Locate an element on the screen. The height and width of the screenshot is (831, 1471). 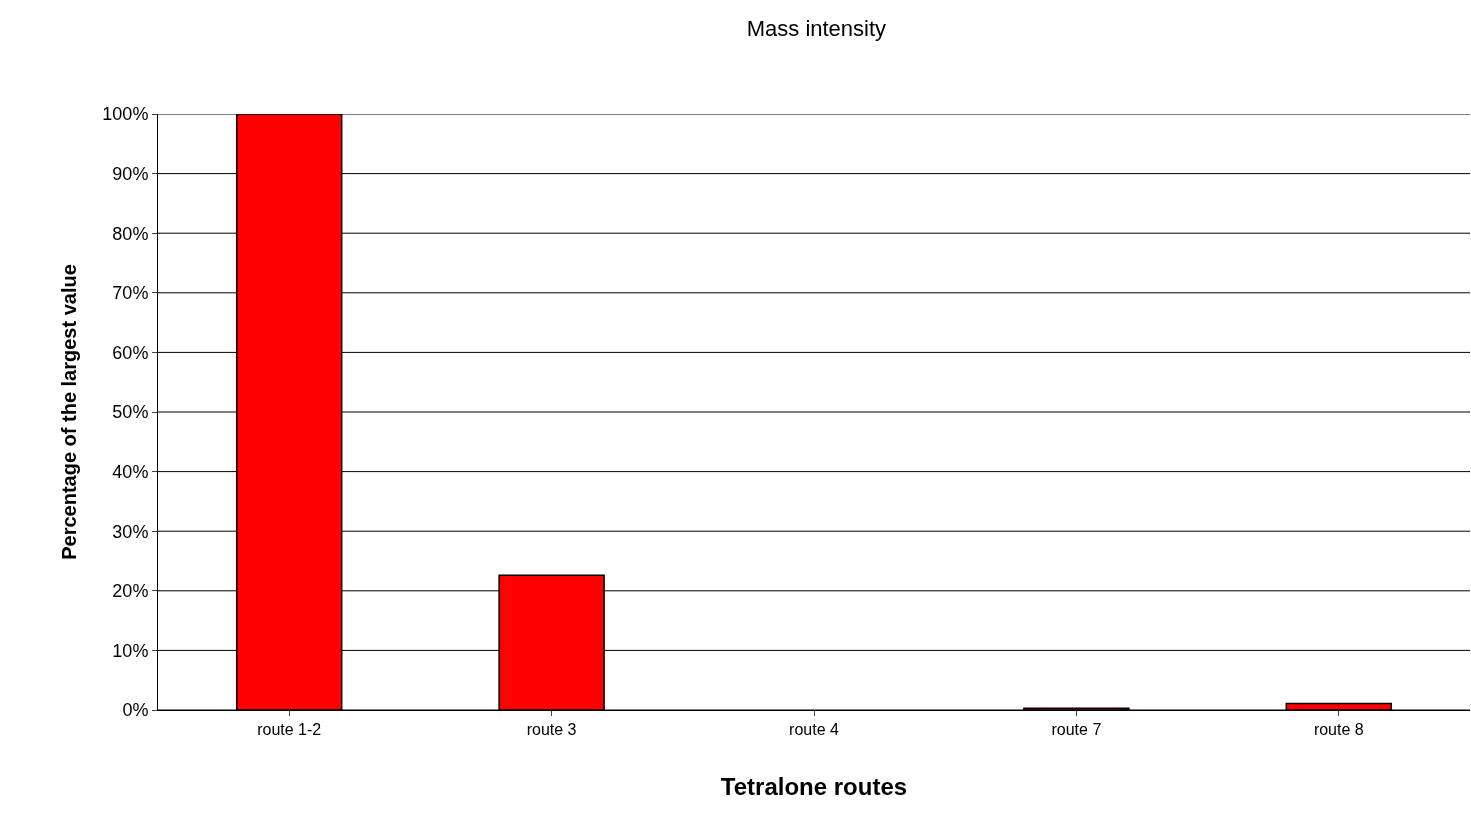
y-tick-label: 60% is located at coordinates (130, 352).